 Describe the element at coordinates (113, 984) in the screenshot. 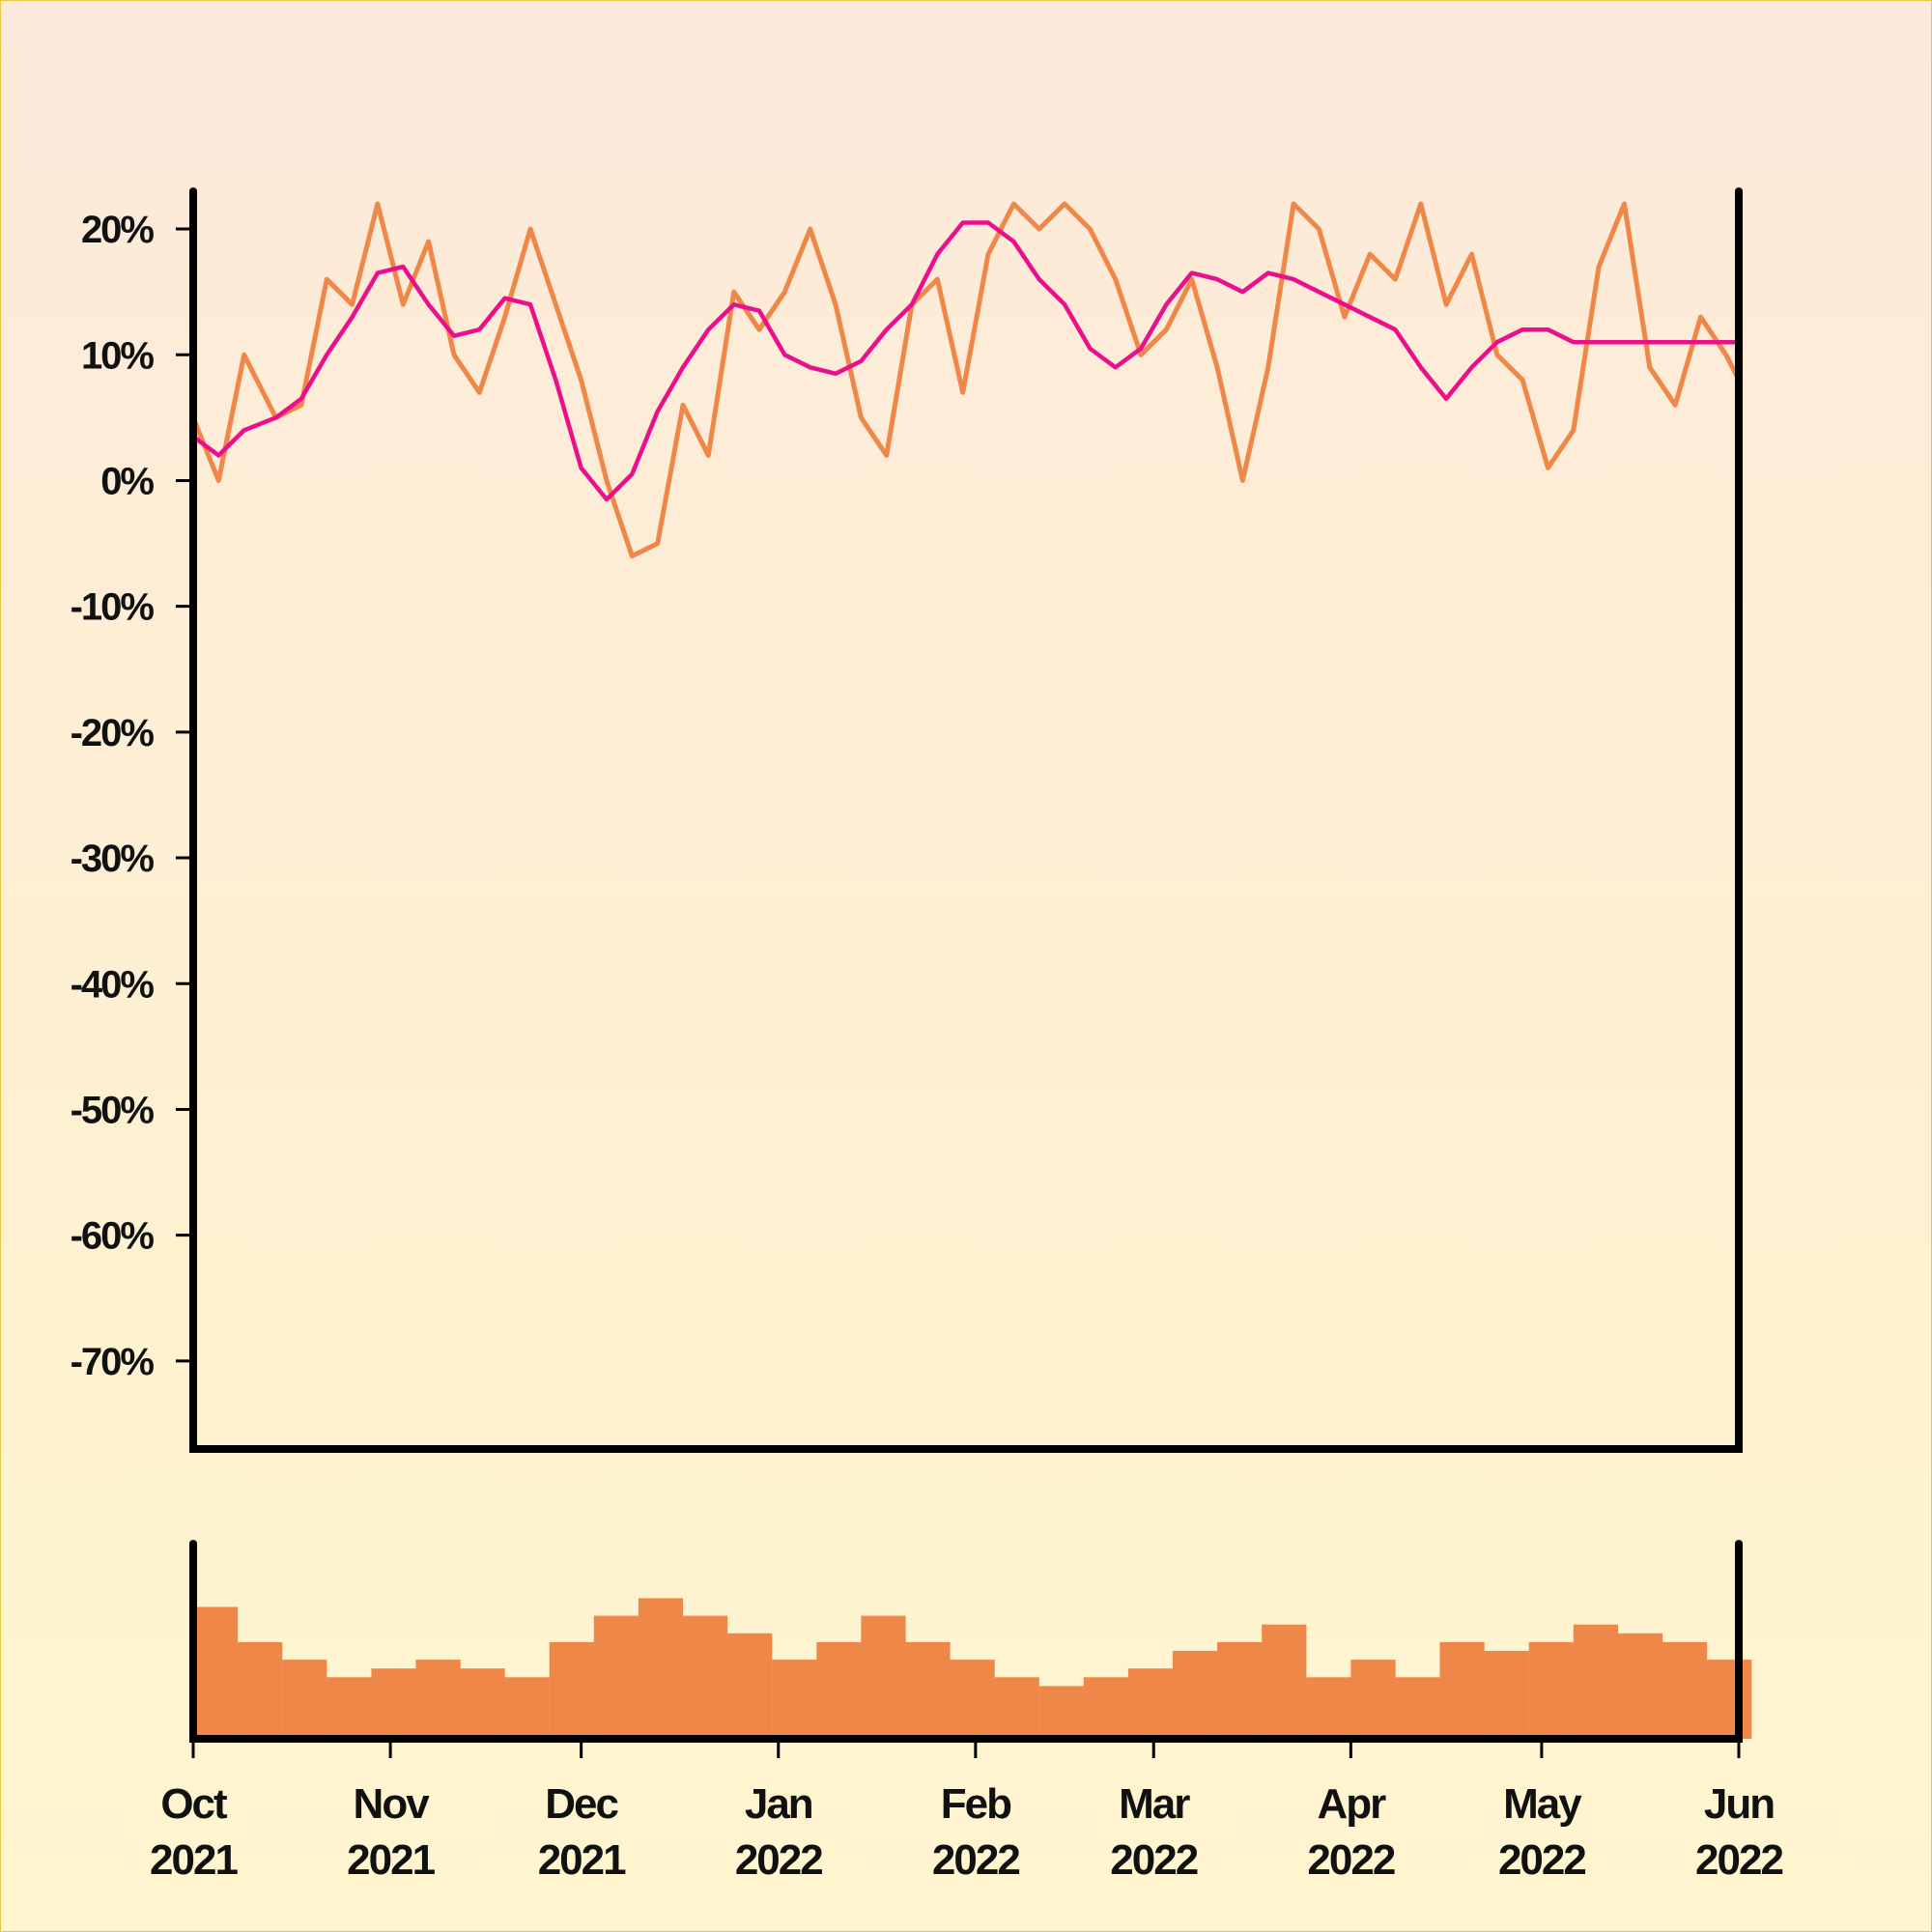

I see `y-tick-label: -40%` at that location.